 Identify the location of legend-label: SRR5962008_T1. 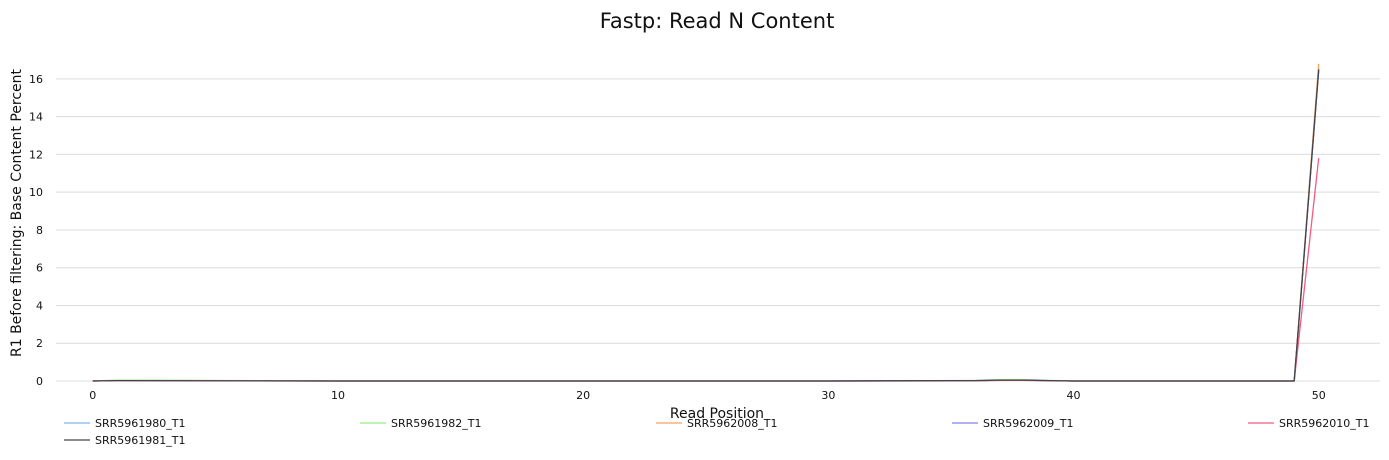
(732, 423).